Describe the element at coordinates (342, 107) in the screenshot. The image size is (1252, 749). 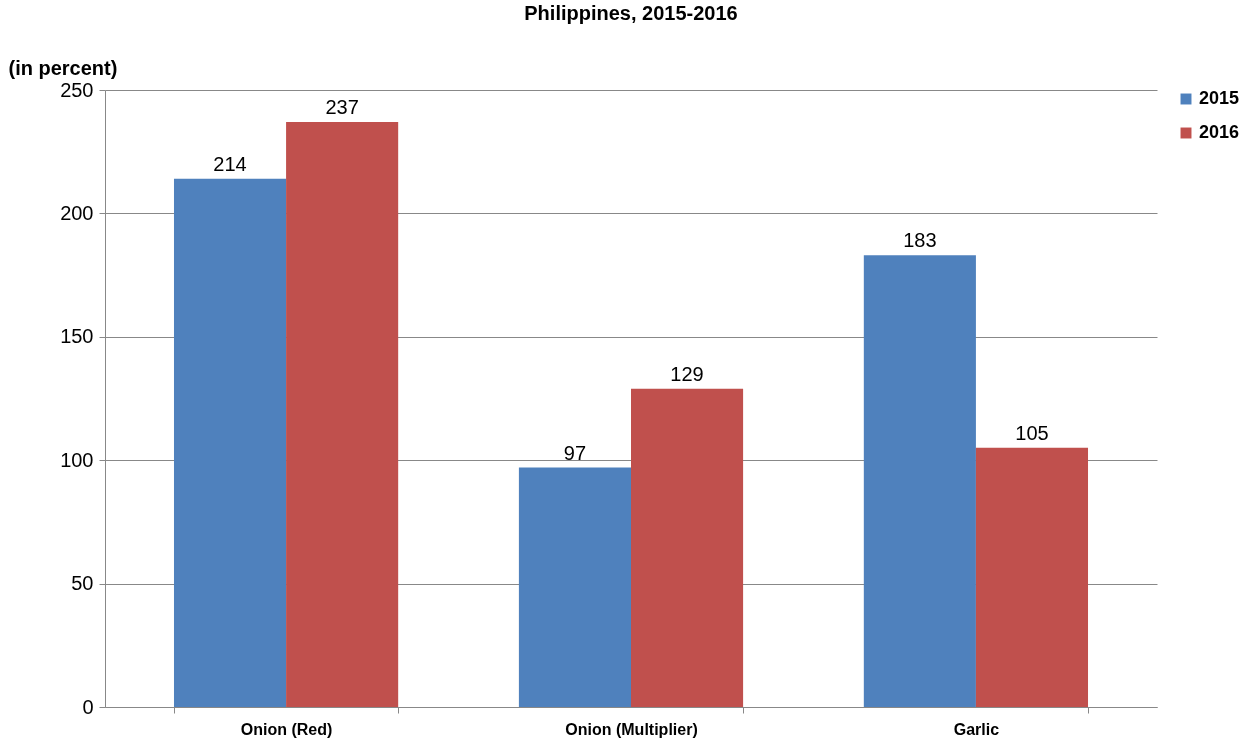
I see `data-label: 237` at that location.